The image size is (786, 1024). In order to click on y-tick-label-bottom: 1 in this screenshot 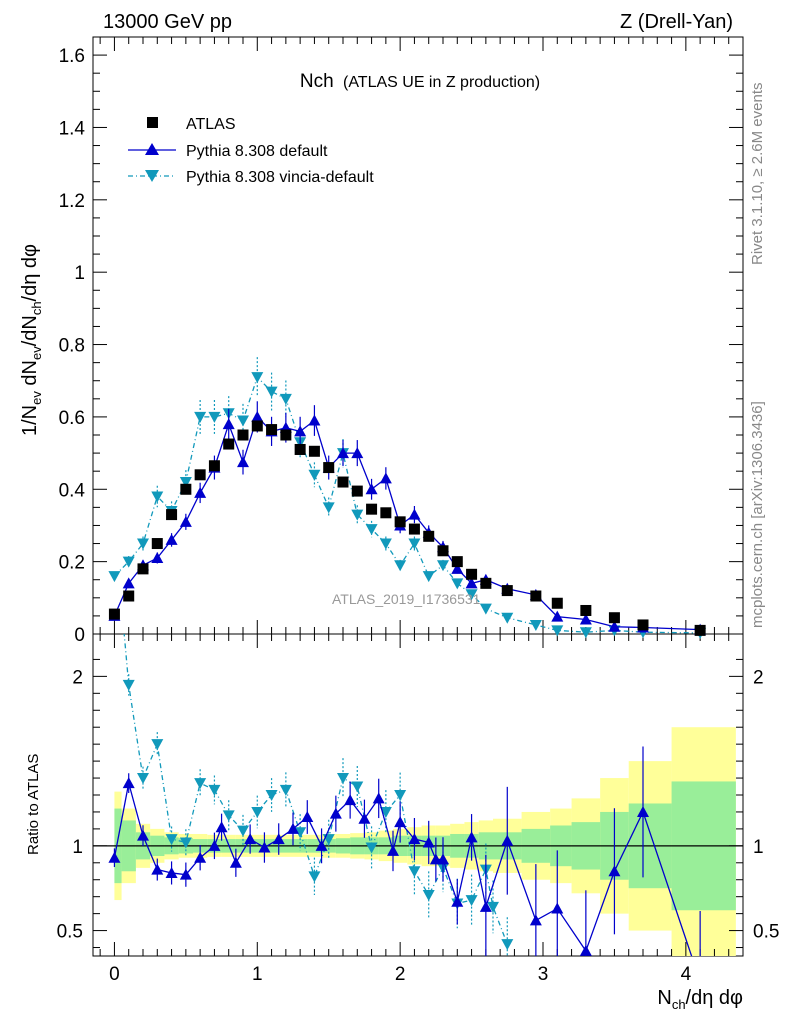, I will do `click(77, 847)`.